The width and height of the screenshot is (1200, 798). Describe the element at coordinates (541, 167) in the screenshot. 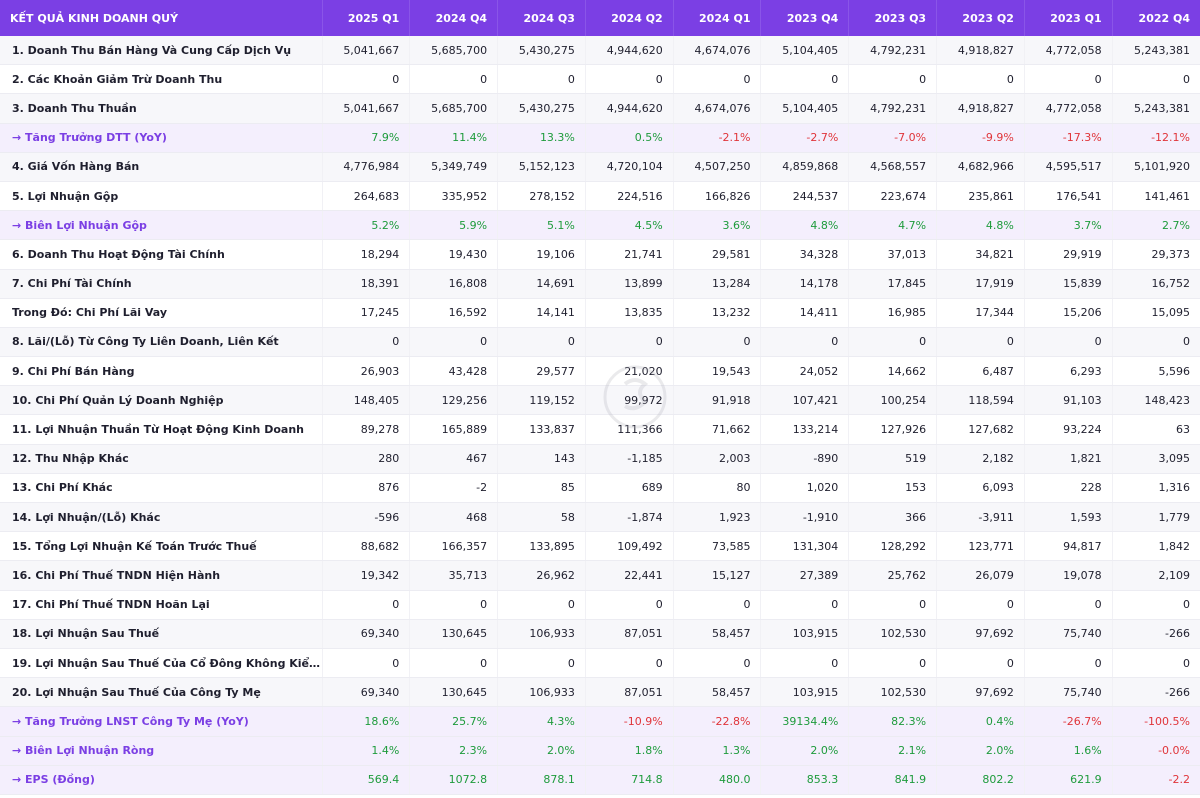

I see `table-cell: 5,152,123` at that location.